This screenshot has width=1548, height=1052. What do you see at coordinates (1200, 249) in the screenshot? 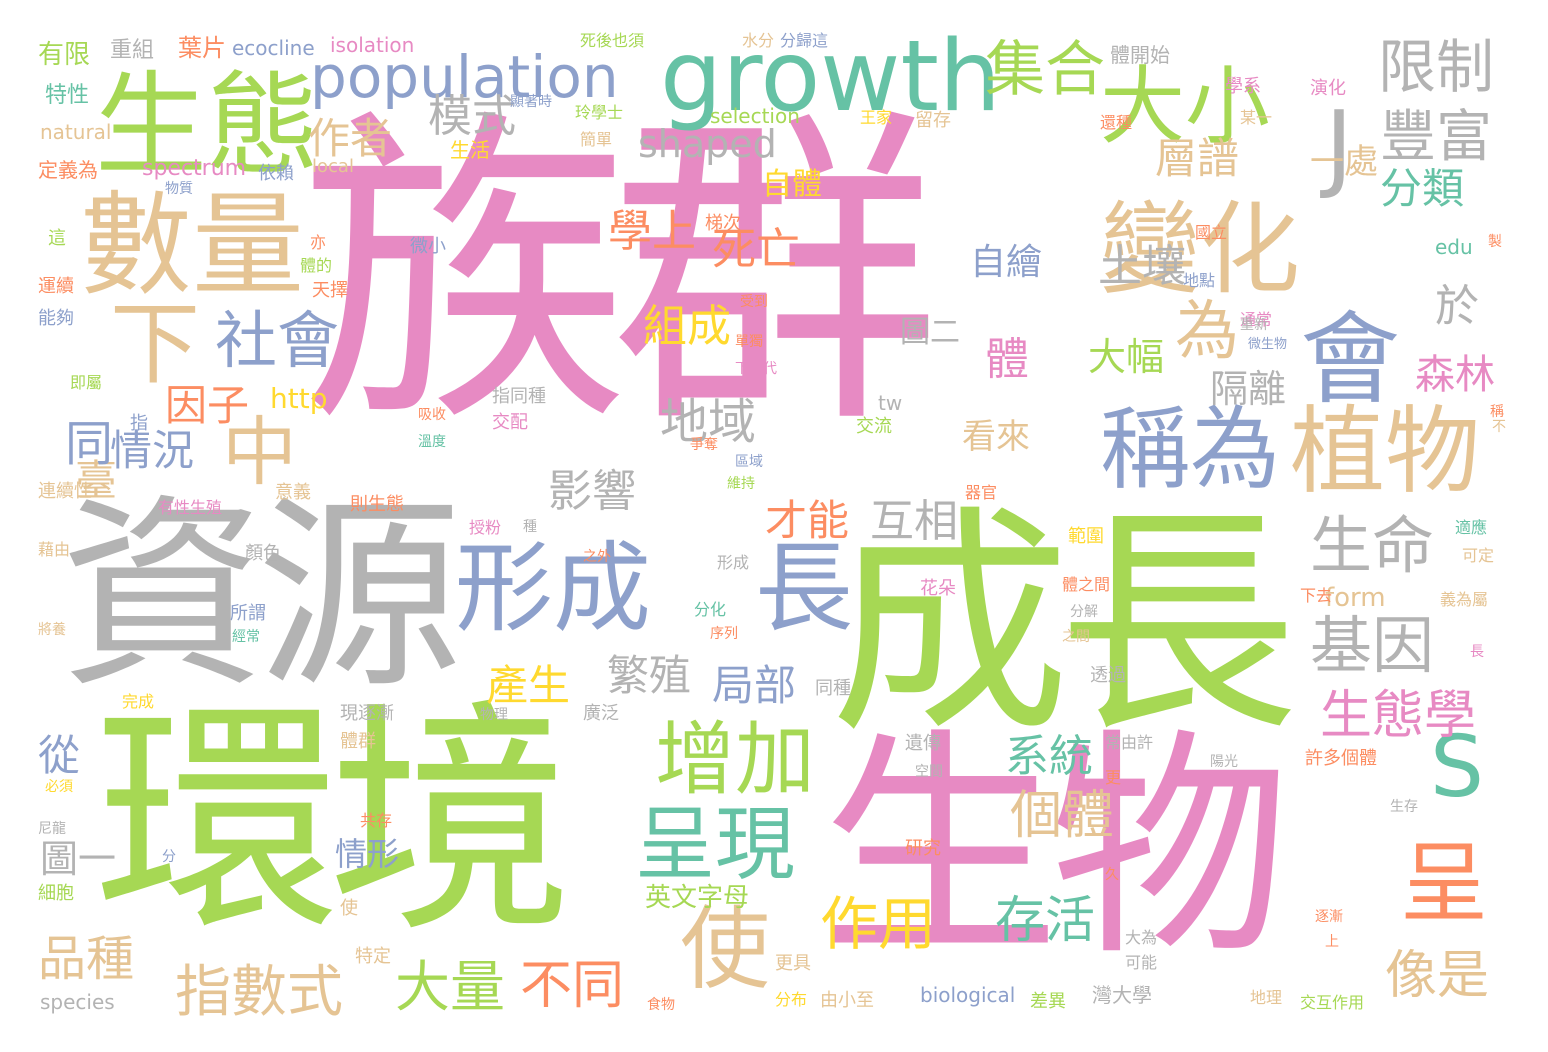
I see `word-bianhua: 變化` at bounding box center [1200, 249].